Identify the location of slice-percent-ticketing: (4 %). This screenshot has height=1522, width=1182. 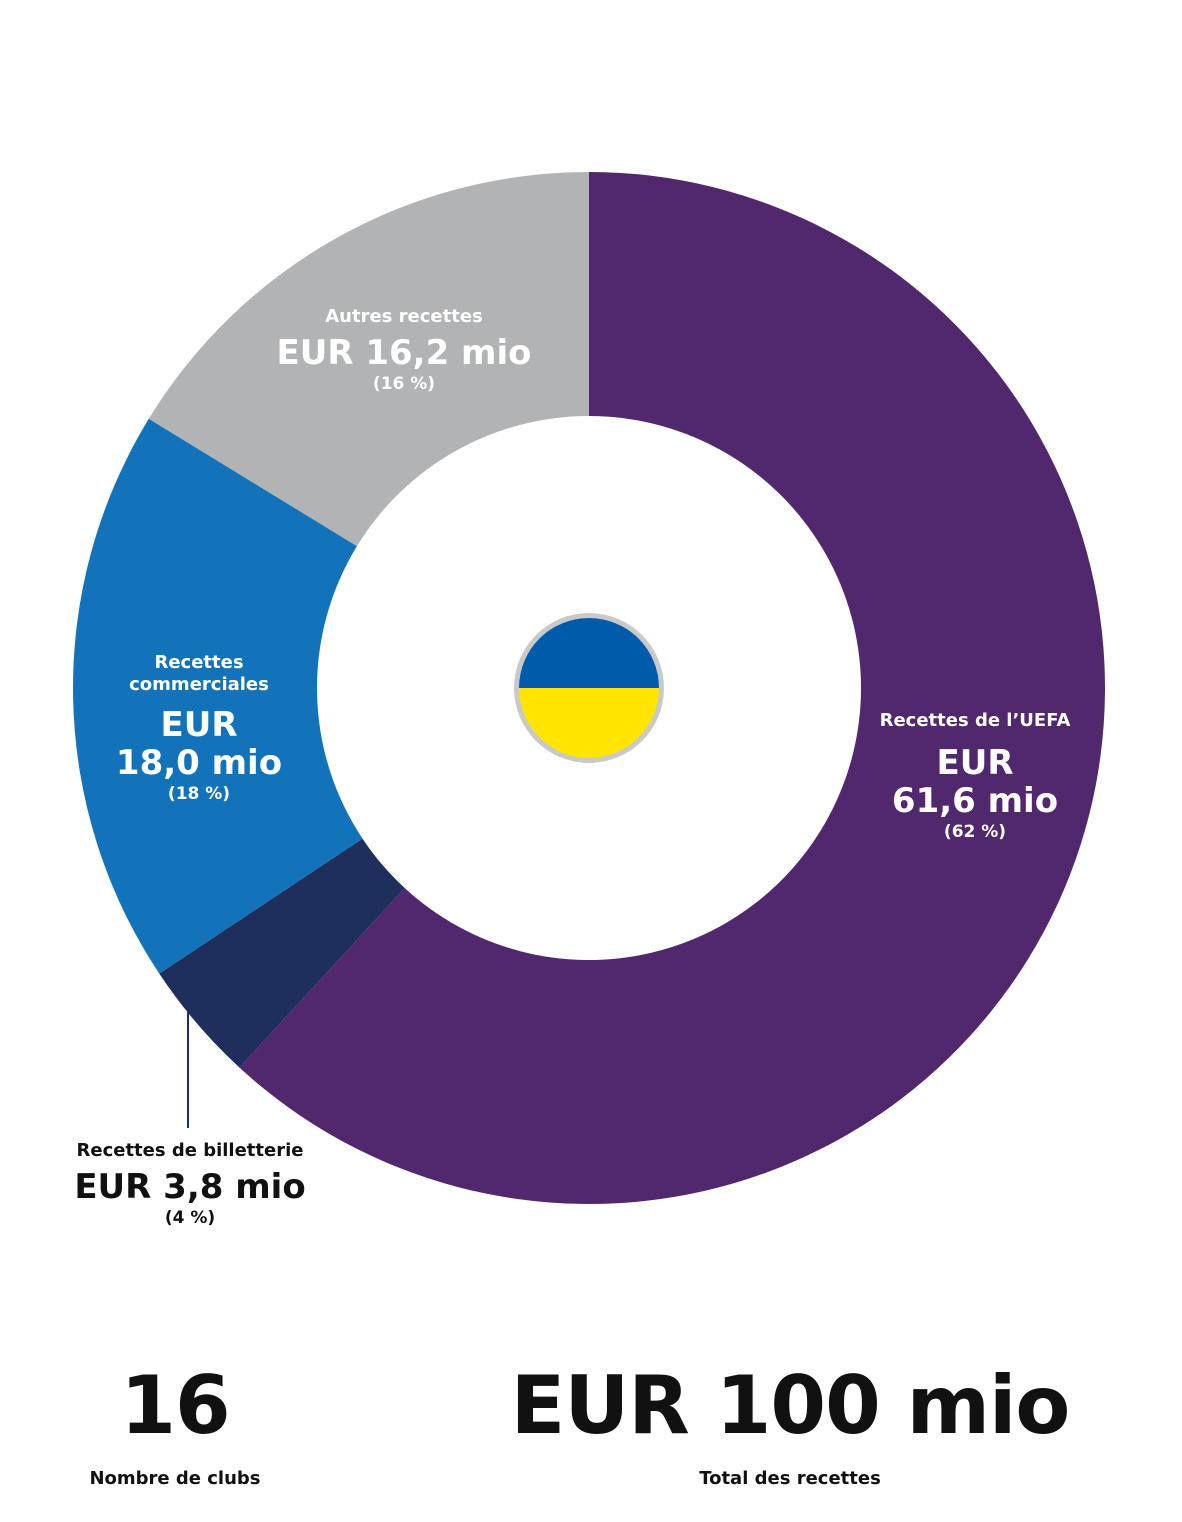
(190, 1218).